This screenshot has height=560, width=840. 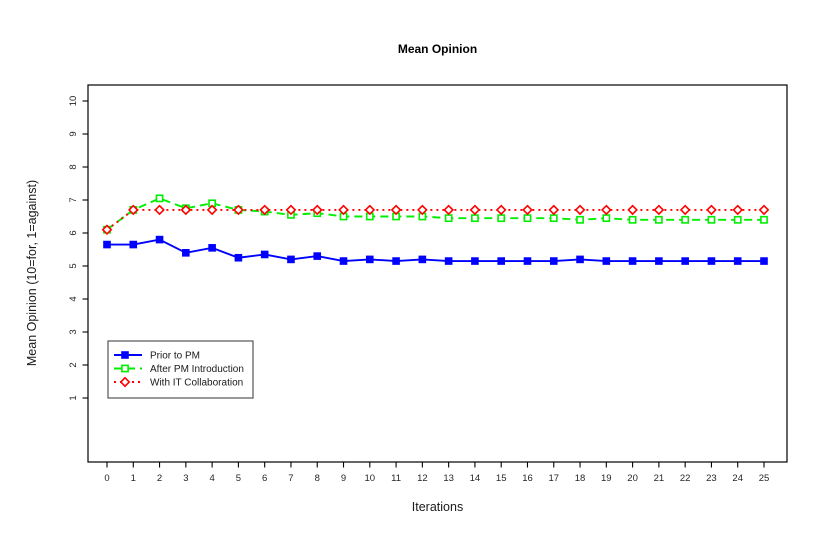 I want to click on y-axis: 1 2 3 4 5 6 7 8 9 10, so click(x=78, y=248).